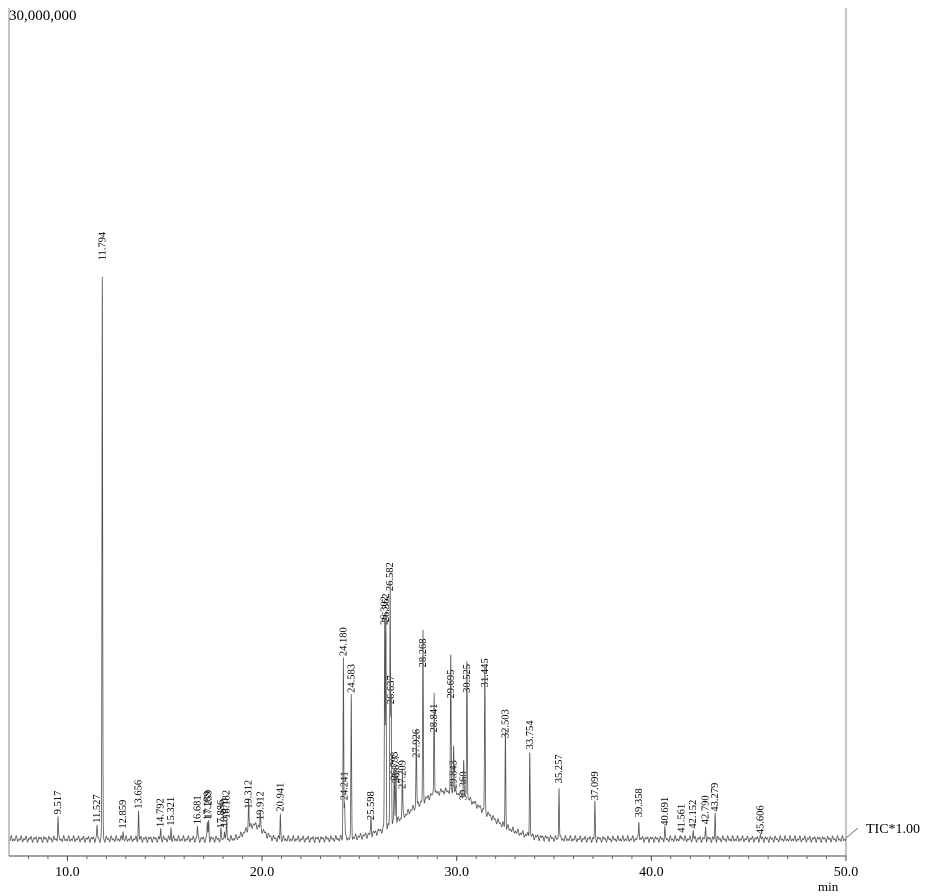  Describe the element at coordinates (225, 812) in the screenshot. I see `peak-label: 18.070` at that location.